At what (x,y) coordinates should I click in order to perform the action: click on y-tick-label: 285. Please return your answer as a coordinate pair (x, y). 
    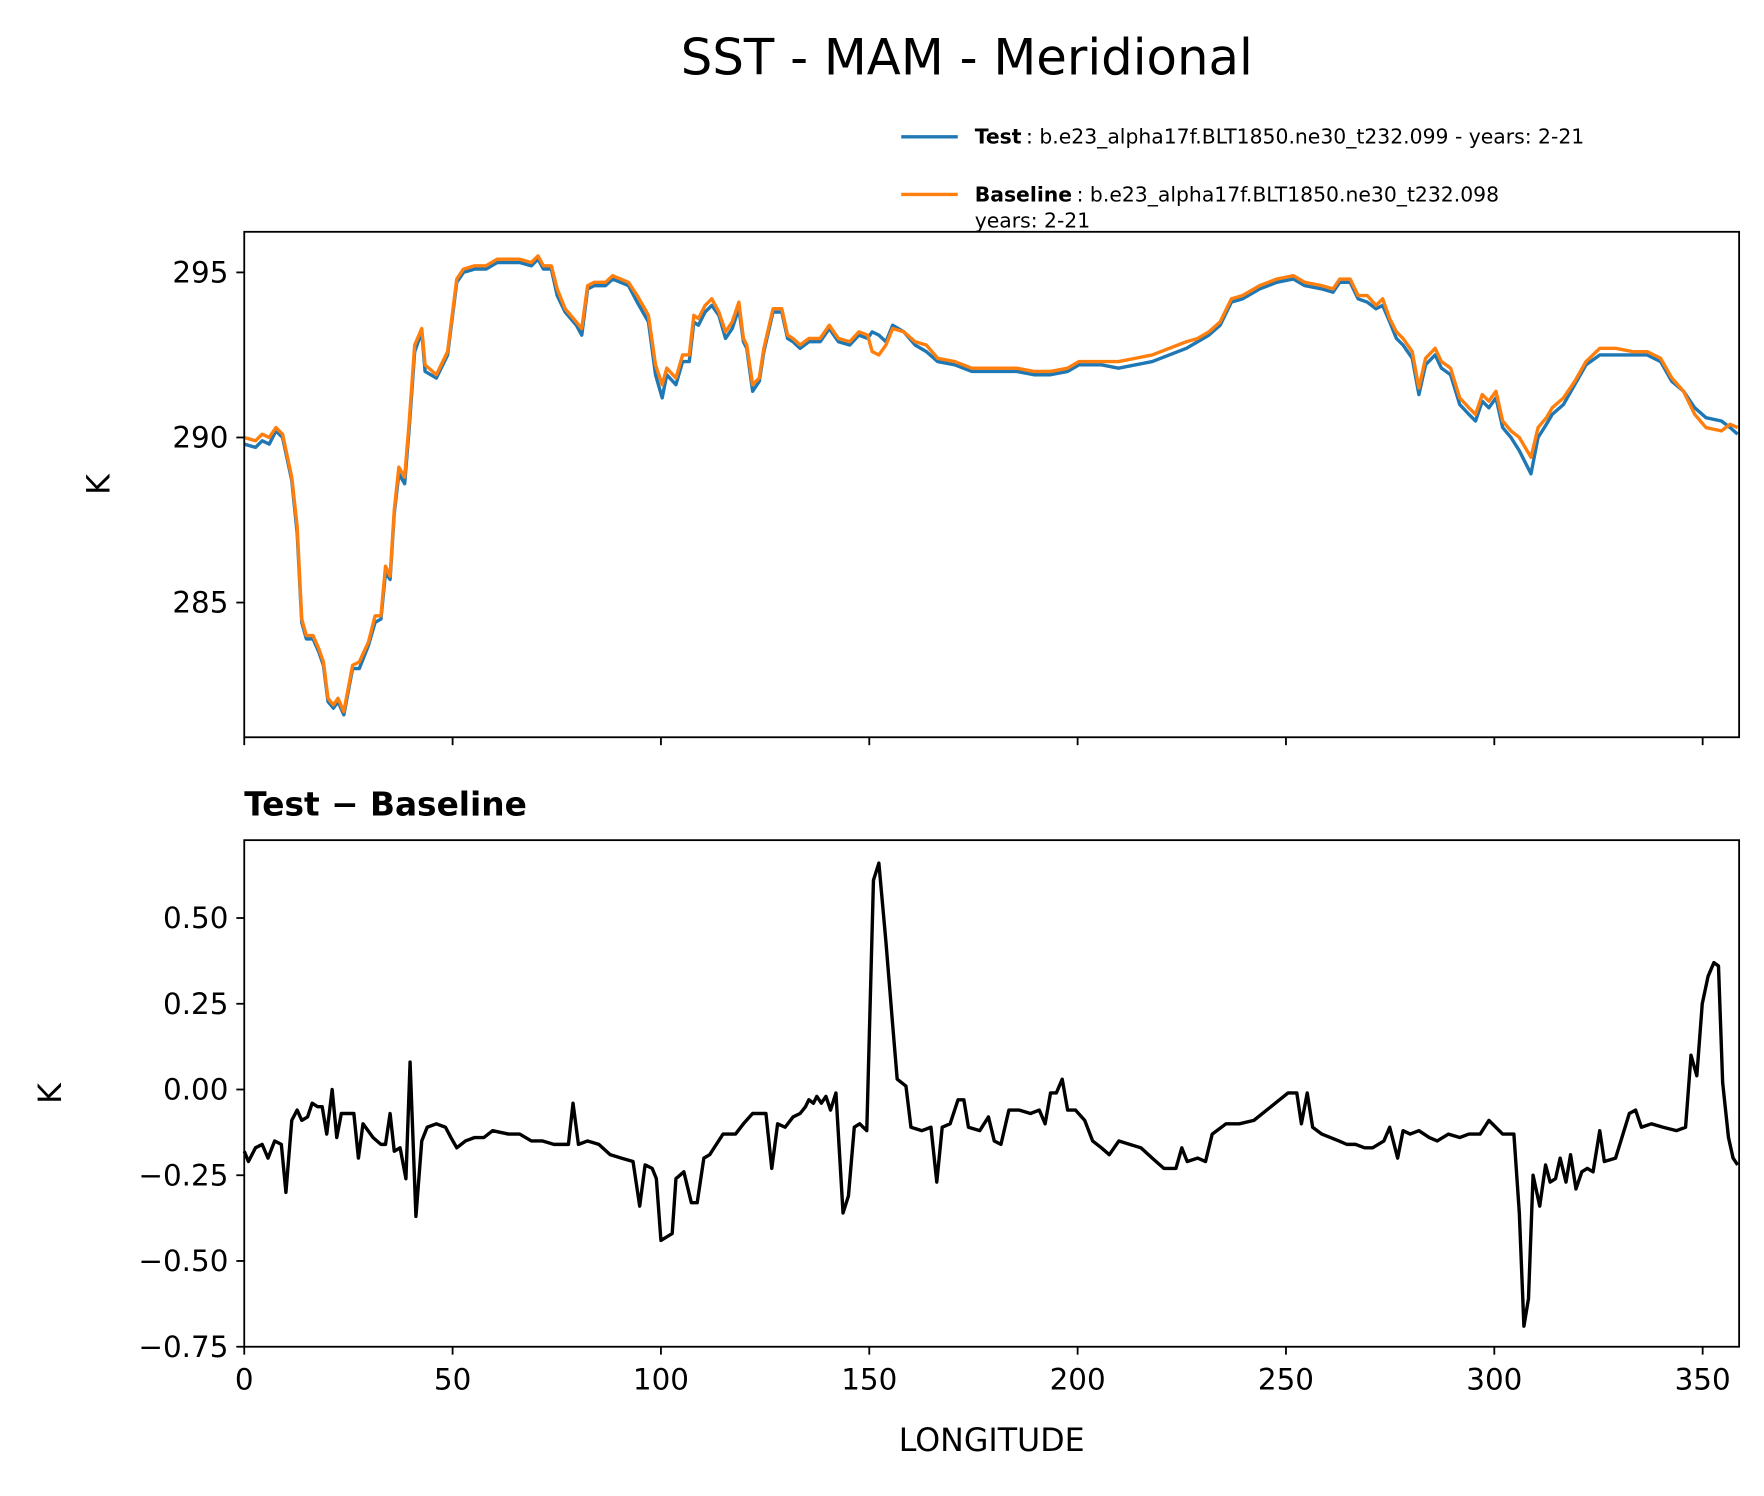
    Looking at the image, I should click on (200, 603).